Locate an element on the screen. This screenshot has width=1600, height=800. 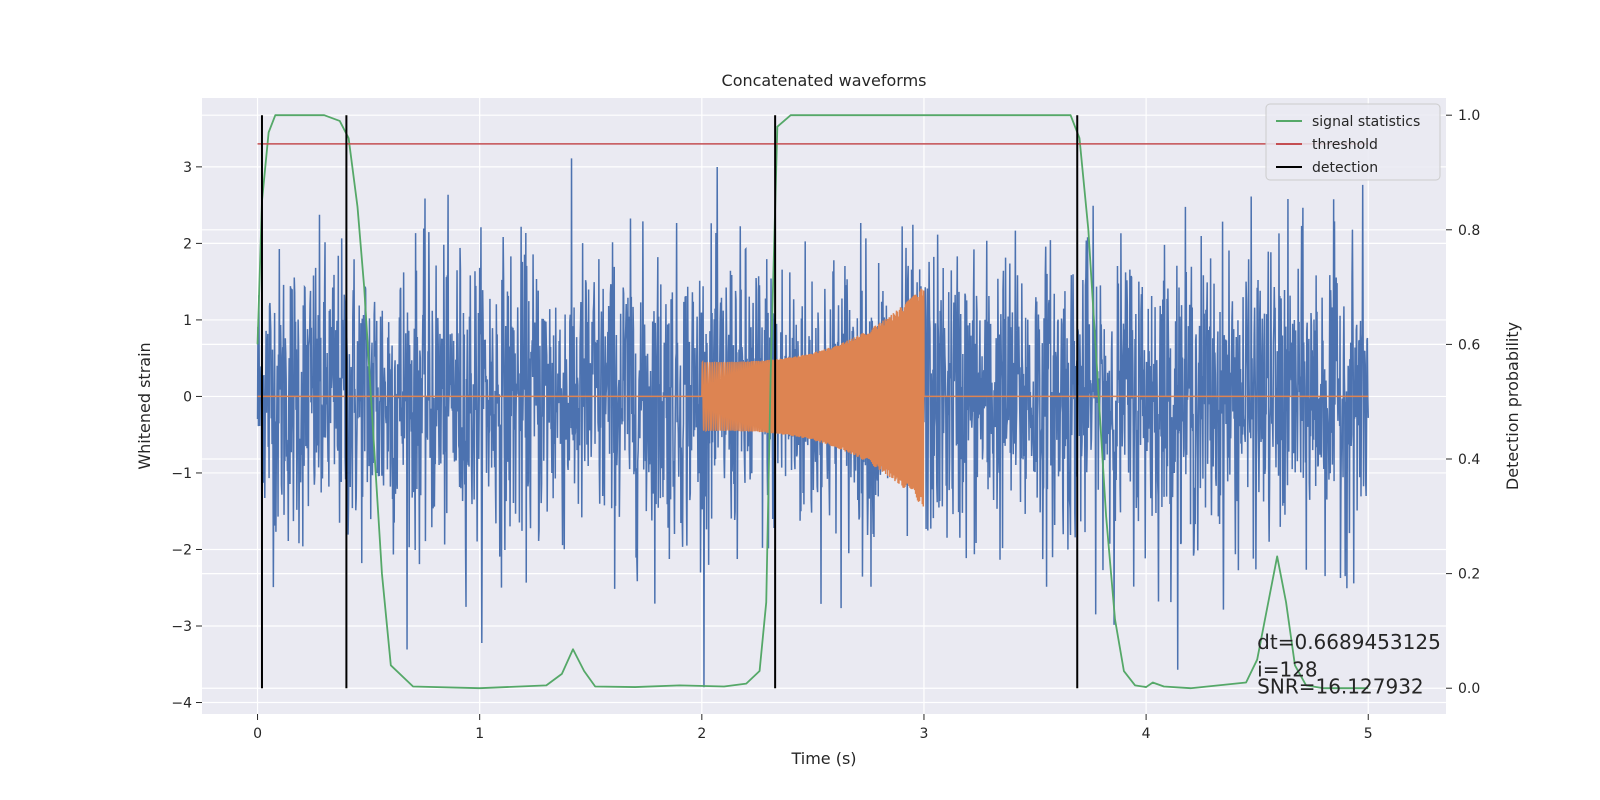
annotation-text: i=128 is located at coordinates (1287, 670).